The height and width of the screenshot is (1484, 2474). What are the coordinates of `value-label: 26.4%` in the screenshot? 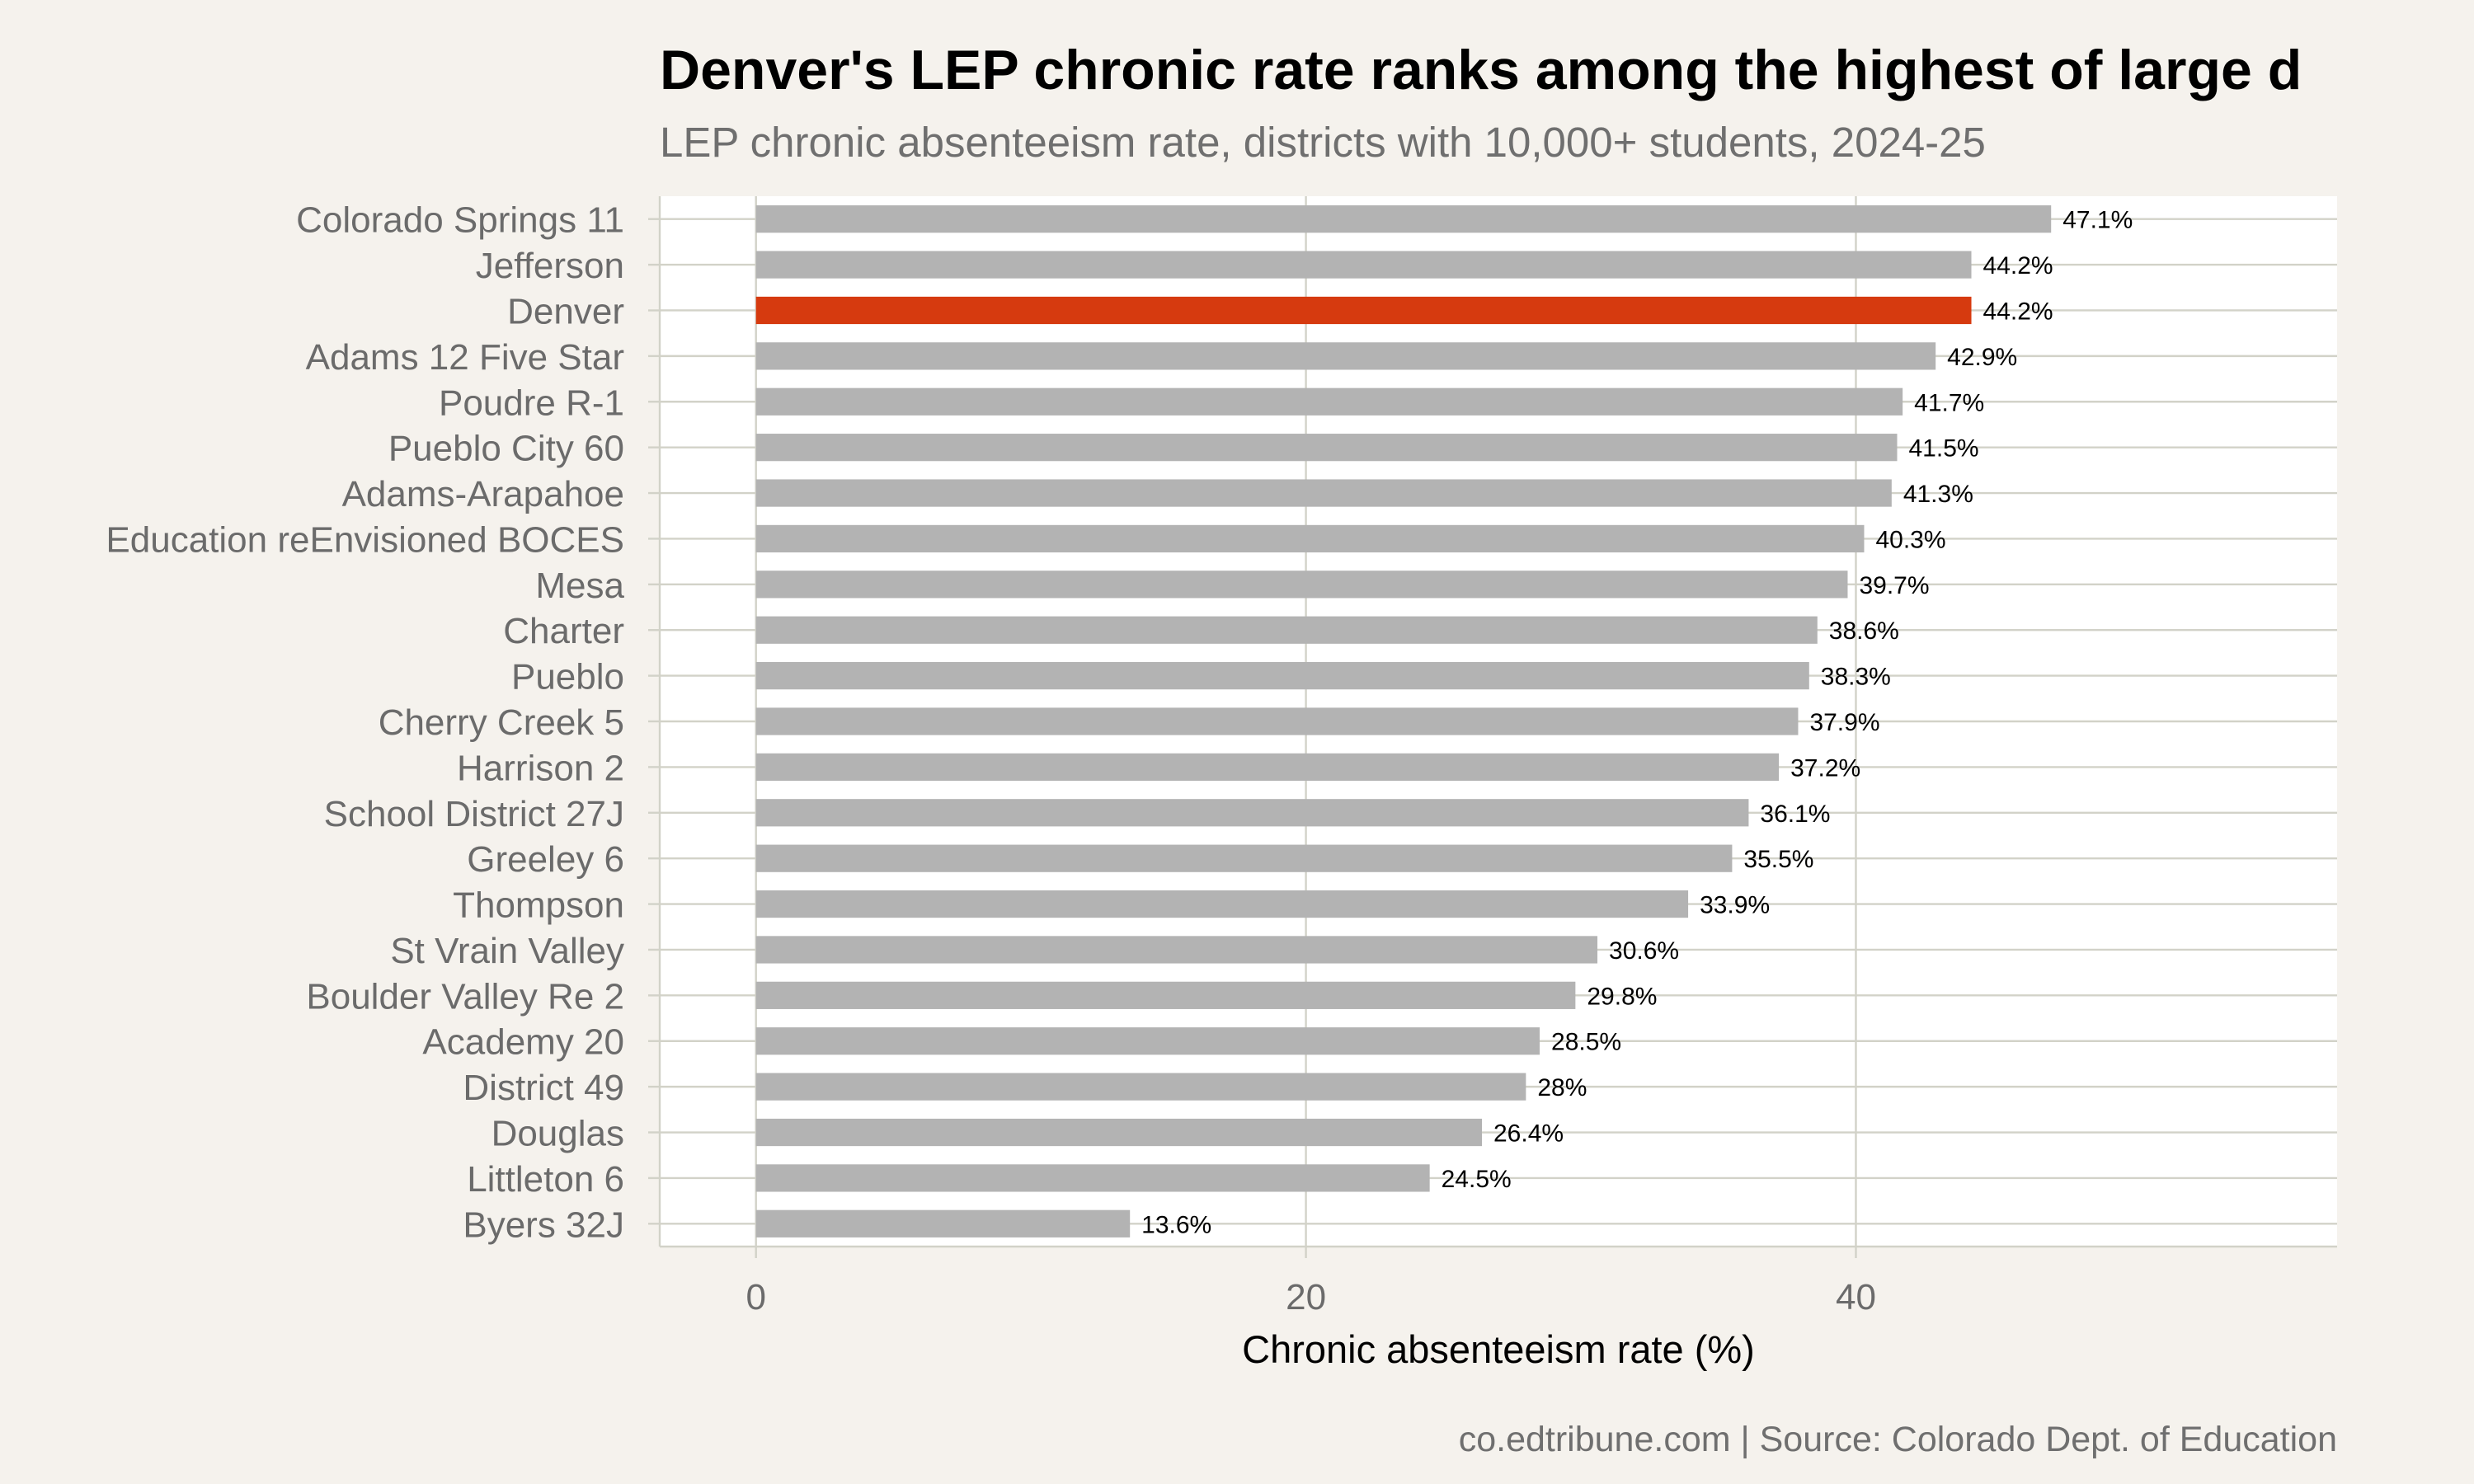 It's located at (1528, 1134).